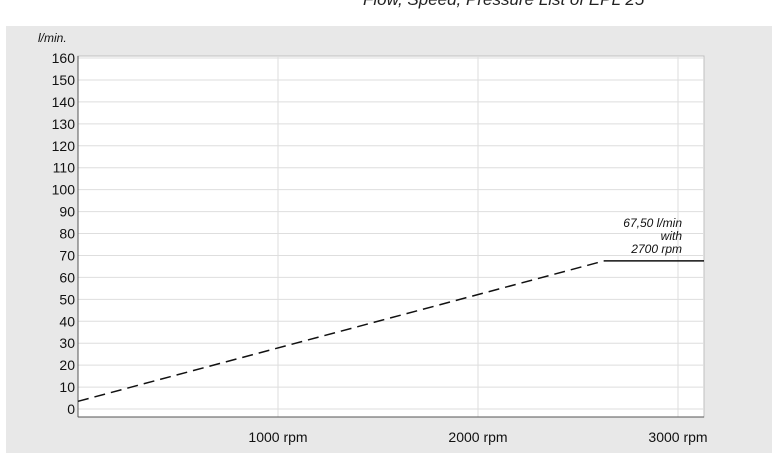  Describe the element at coordinates (64, 190) in the screenshot. I see `y-tick-label: 100` at that location.